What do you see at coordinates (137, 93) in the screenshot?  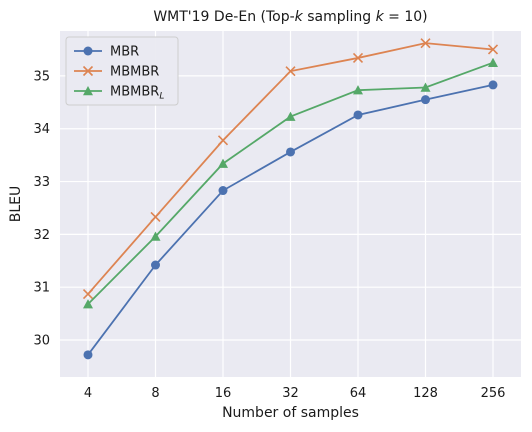 I see `legend-label: MBMBRL` at bounding box center [137, 93].